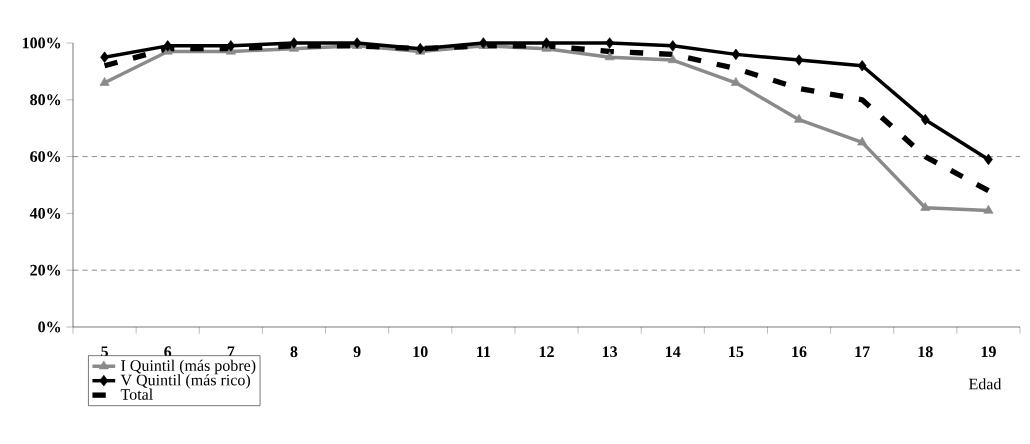  Describe the element at coordinates (673, 351) in the screenshot. I see `x-tick-label: 14` at that location.